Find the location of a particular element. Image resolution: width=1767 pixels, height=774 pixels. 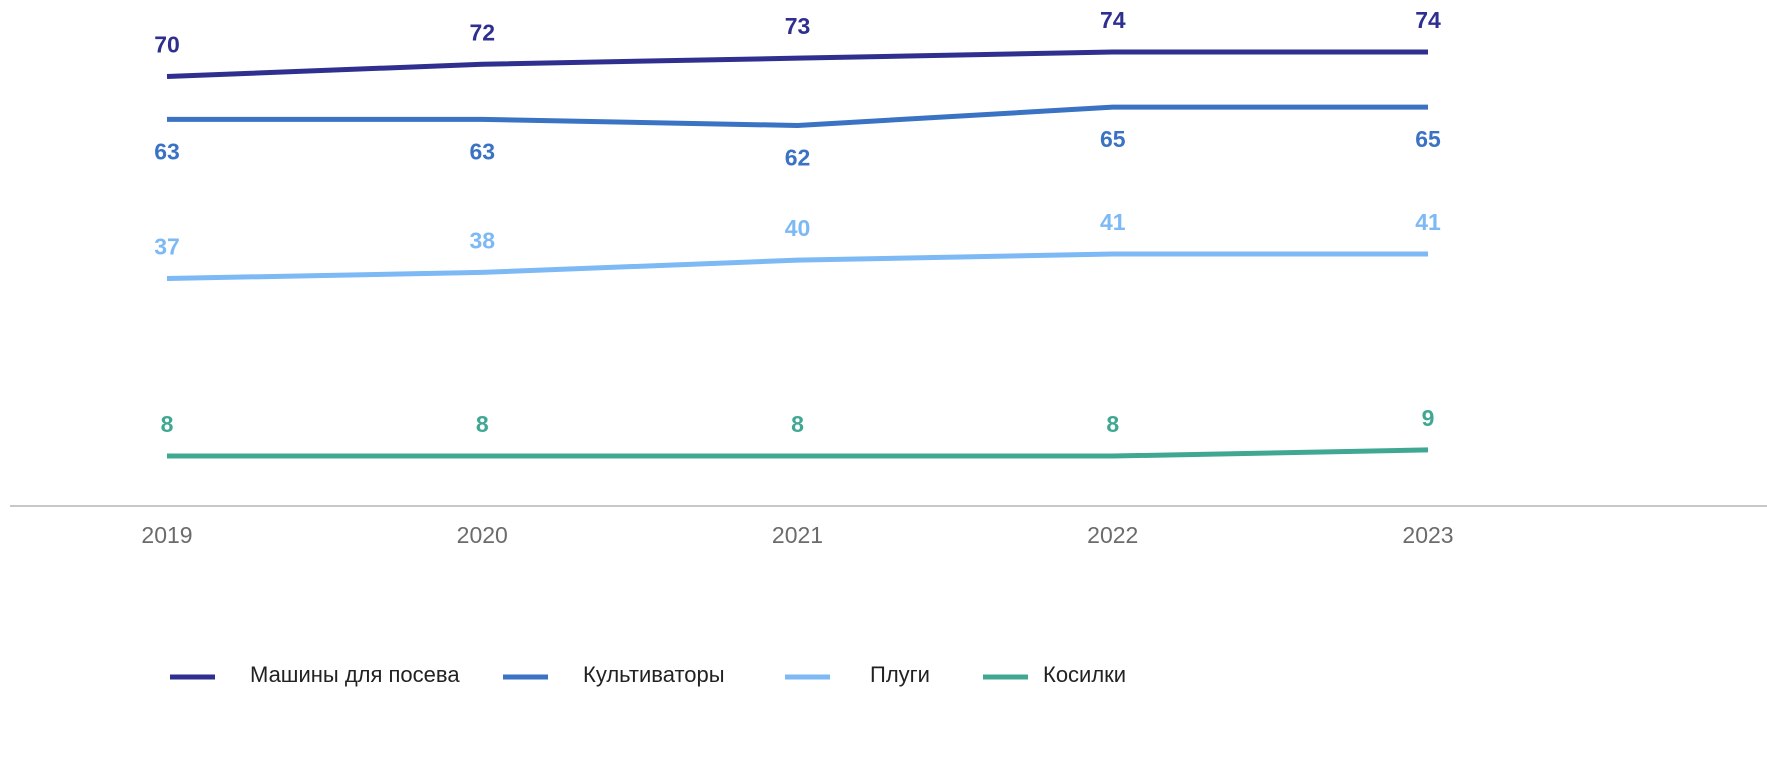

x-tick-label: 2021 is located at coordinates (797, 535).